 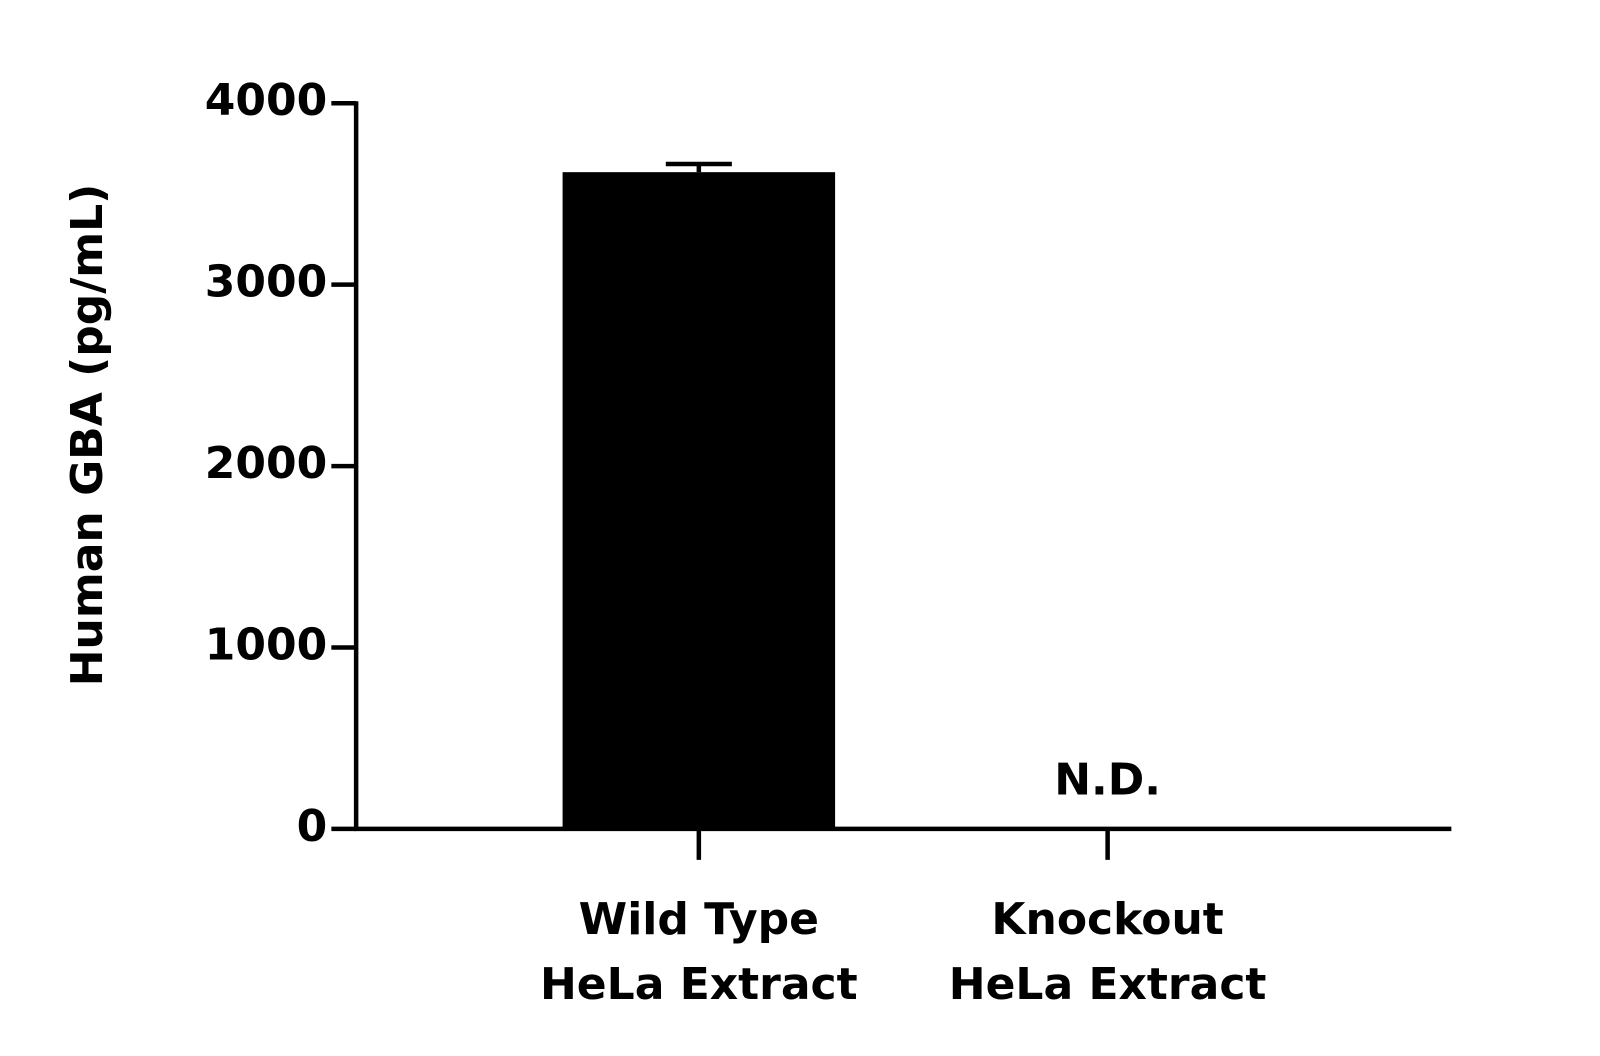 I want to click on y-tick-label: 4000, so click(x=266, y=100).